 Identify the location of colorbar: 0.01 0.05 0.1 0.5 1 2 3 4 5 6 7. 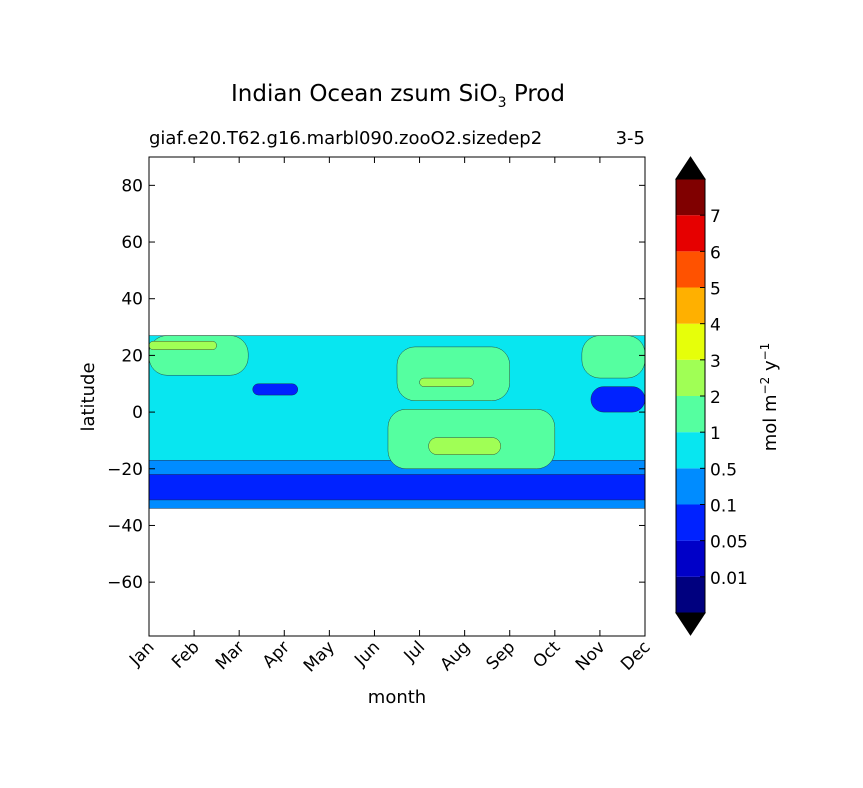
(711, 396).